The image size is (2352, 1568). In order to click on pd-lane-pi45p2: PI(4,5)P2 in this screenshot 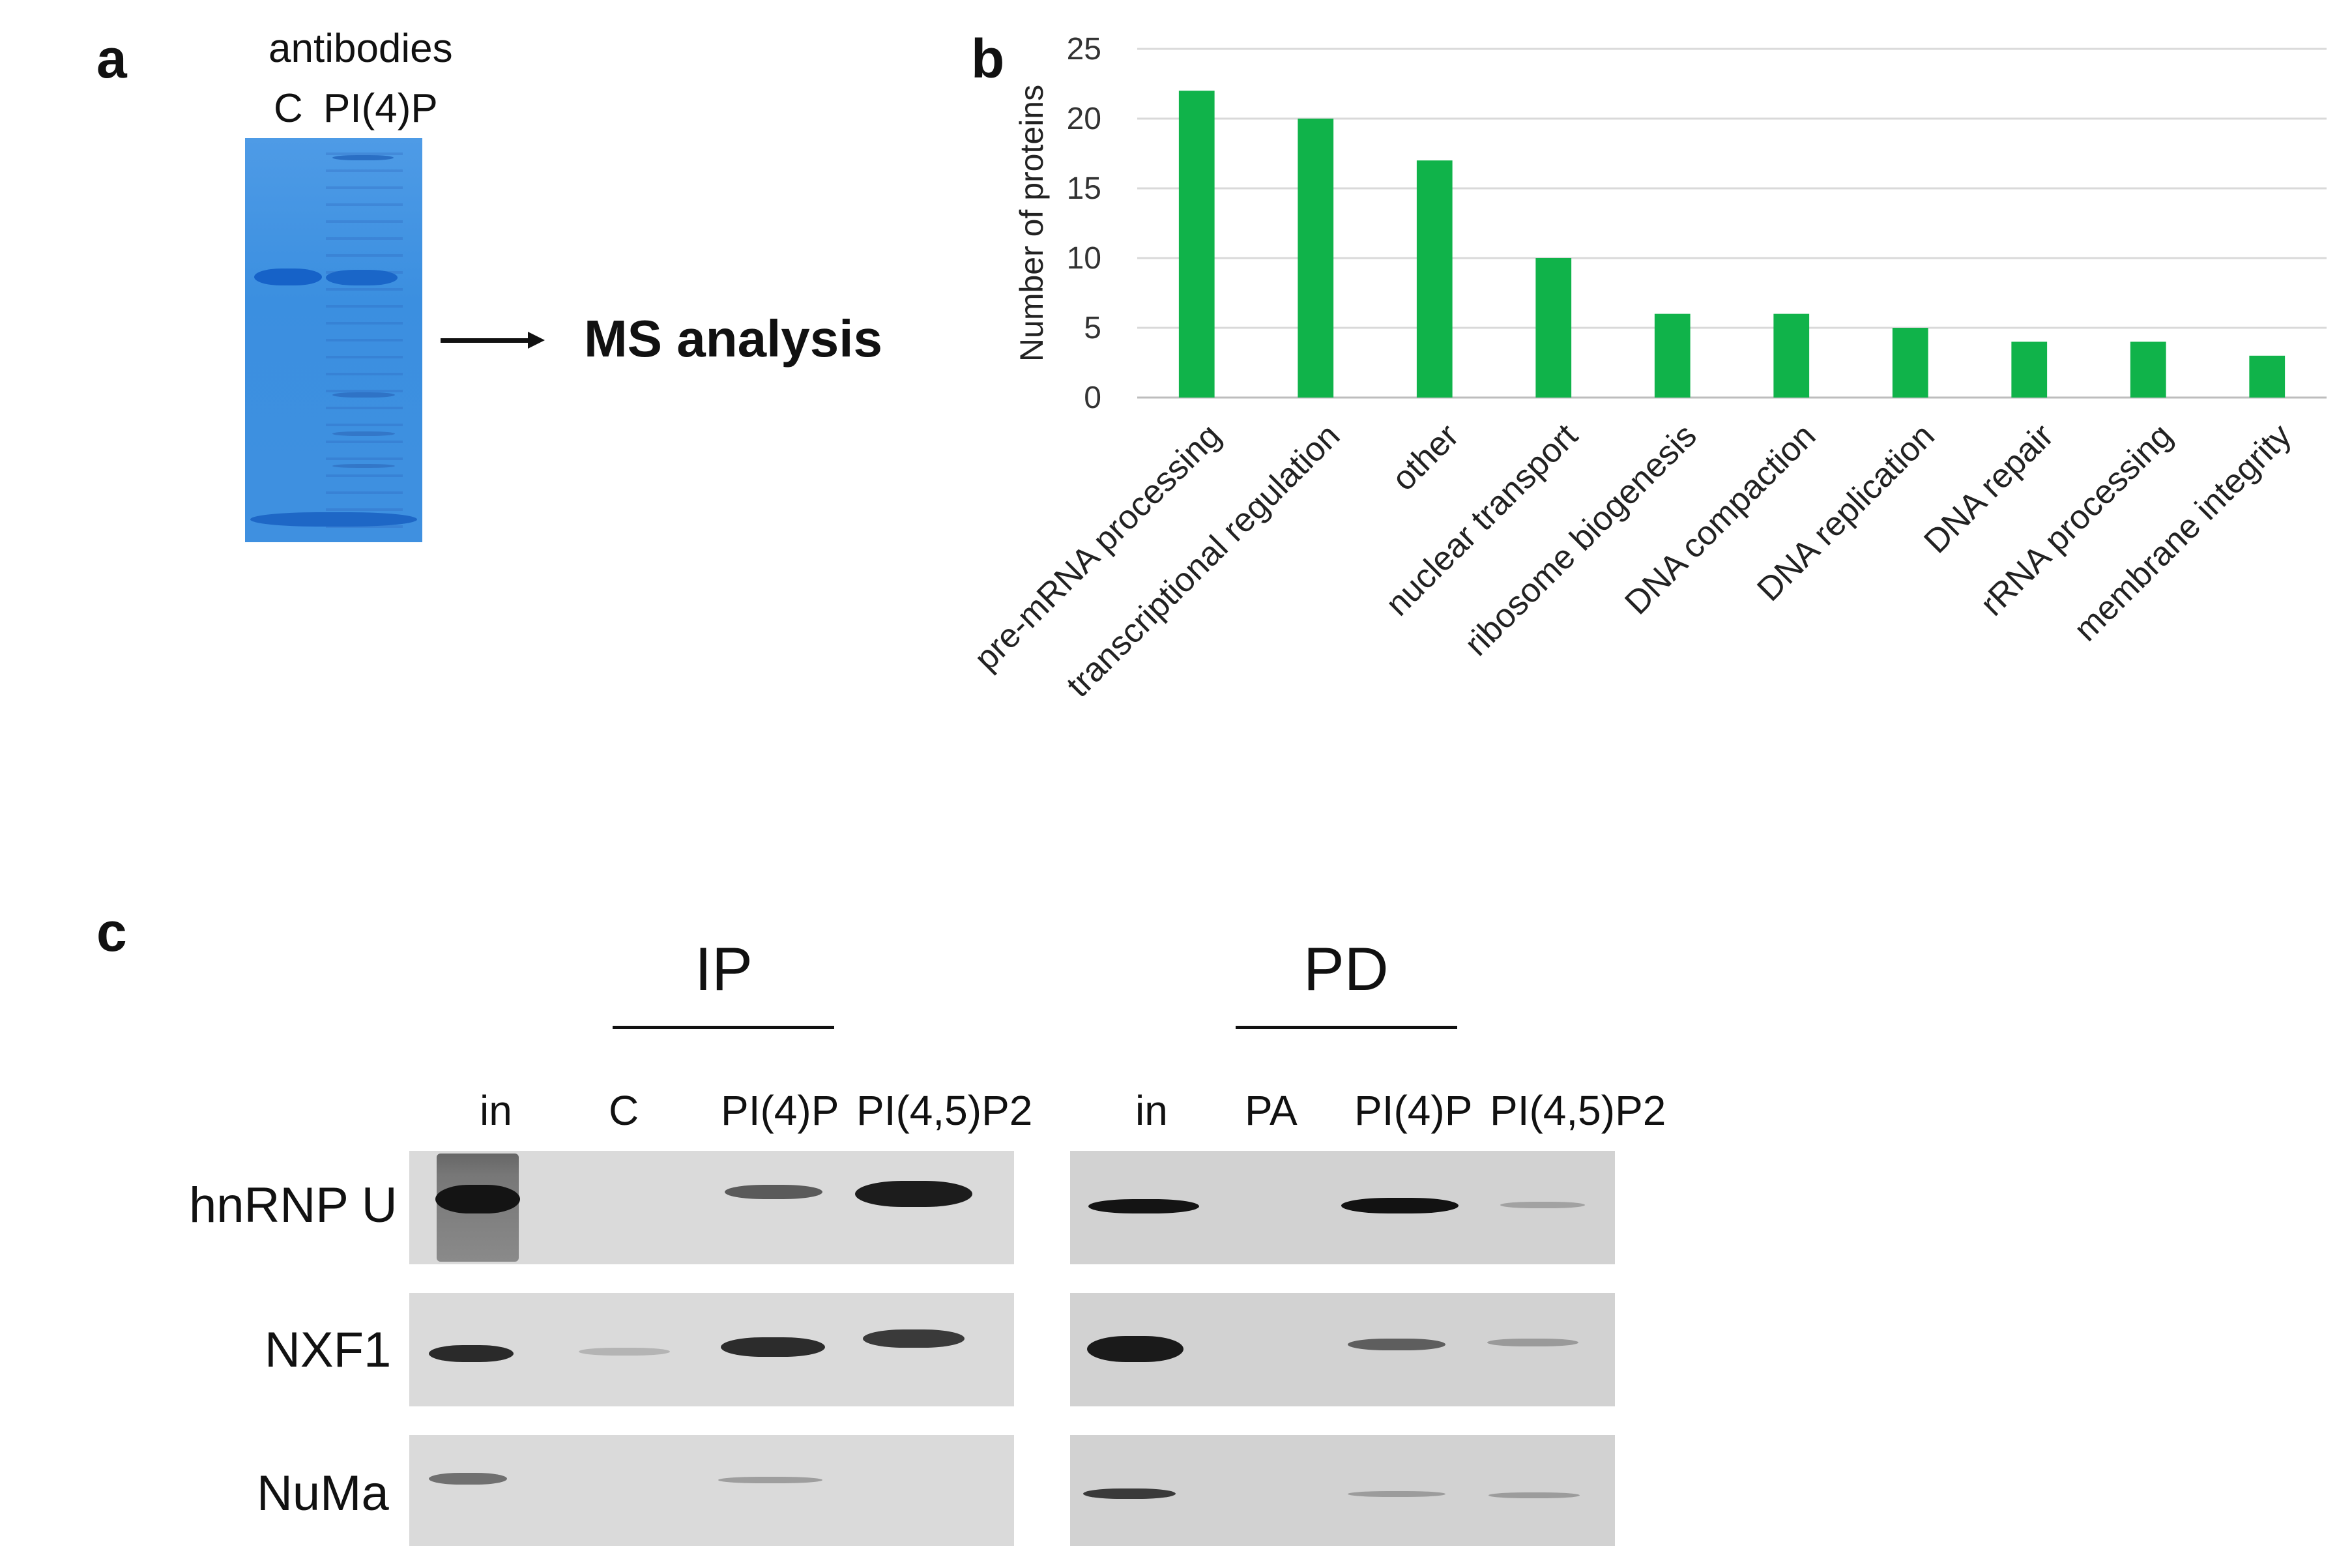, I will do `click(1578, 1110)`.